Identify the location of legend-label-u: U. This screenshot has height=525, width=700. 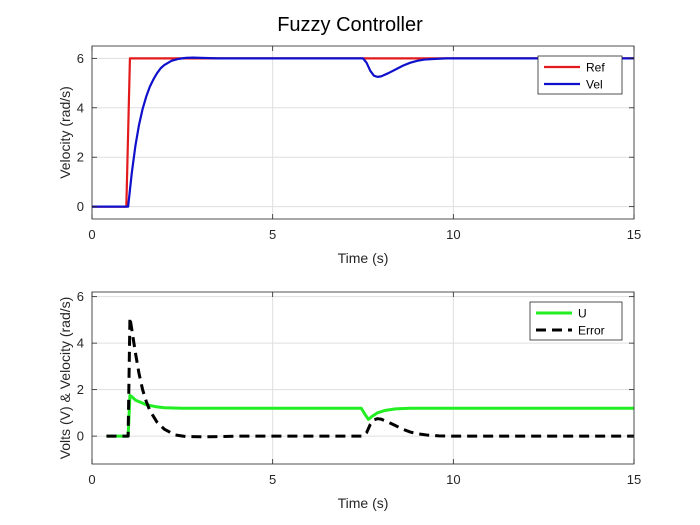
(582, 314).